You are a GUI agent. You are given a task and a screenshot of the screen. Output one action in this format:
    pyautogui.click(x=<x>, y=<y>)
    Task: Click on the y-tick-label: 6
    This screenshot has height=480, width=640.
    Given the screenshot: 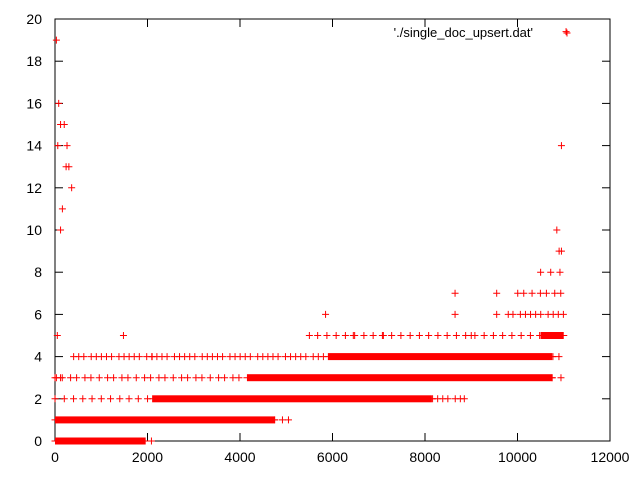 What is the action you would take?
    pyautogui.click(x=38, y=314)
    